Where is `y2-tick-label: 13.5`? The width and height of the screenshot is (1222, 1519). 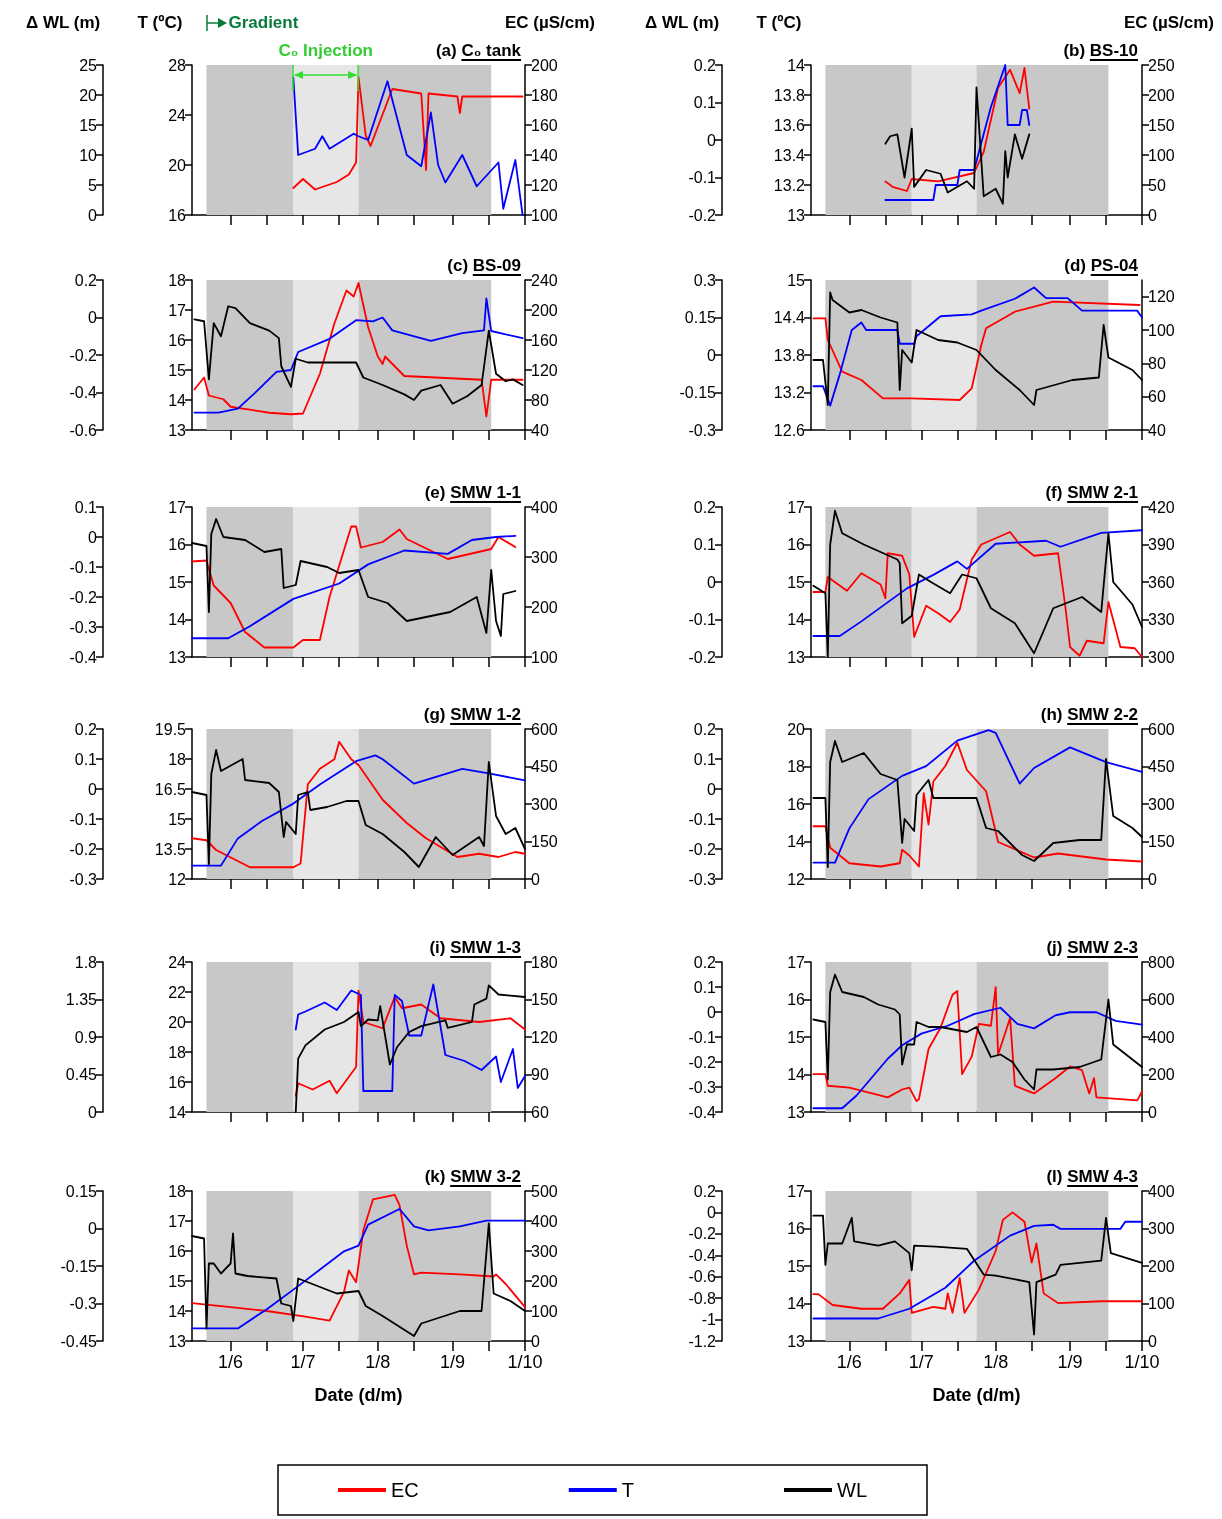 y2-tick-label: 13.5 is located at coordinates (170, 849).